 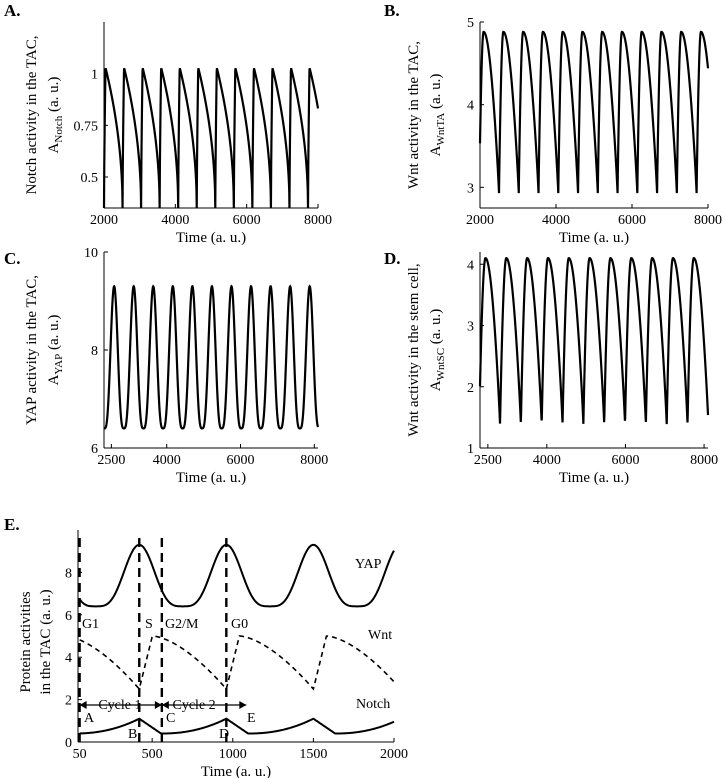 I want to click on cycle-label: Cycle 2, so click(x=194, y=705).